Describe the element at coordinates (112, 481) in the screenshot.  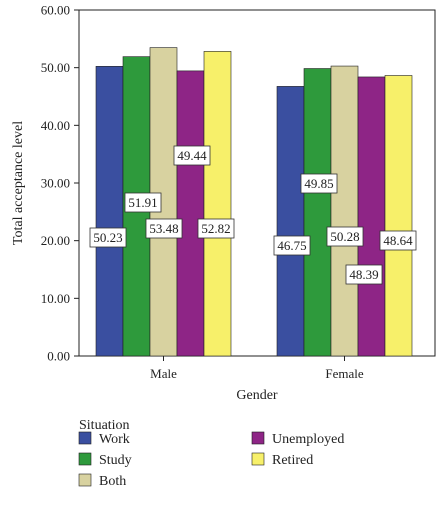
I see `legend-label-both: Both` at that location.